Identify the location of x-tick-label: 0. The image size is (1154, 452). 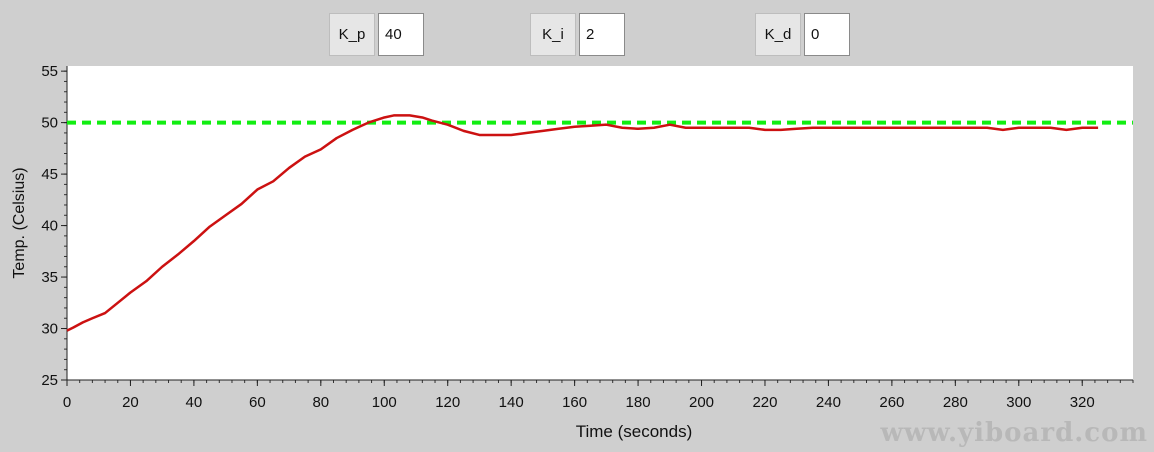
(67, 402).